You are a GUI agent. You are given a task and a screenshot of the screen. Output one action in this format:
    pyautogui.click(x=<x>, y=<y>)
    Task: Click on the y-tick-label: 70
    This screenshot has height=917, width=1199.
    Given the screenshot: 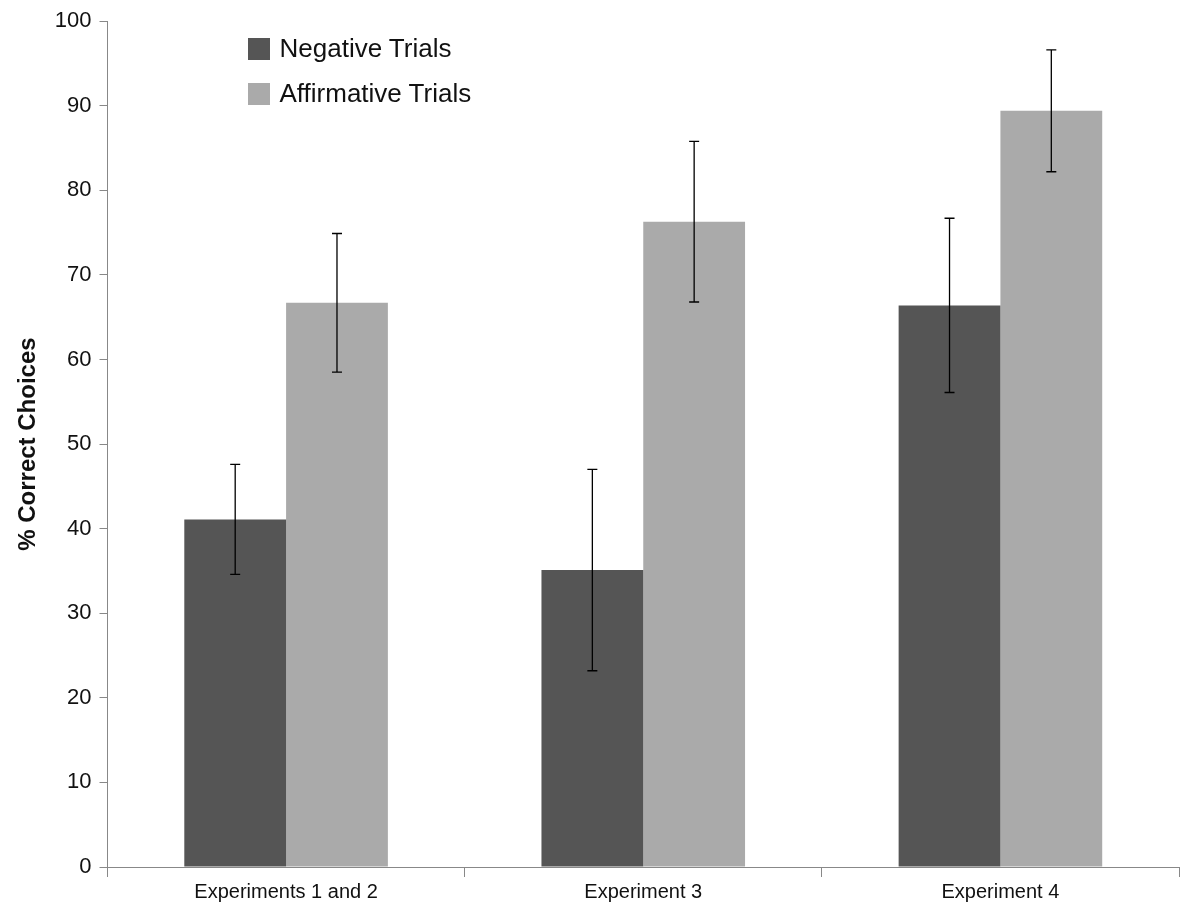 What is the action you would take?
    pyautogui.click(x=79, y=273)
    